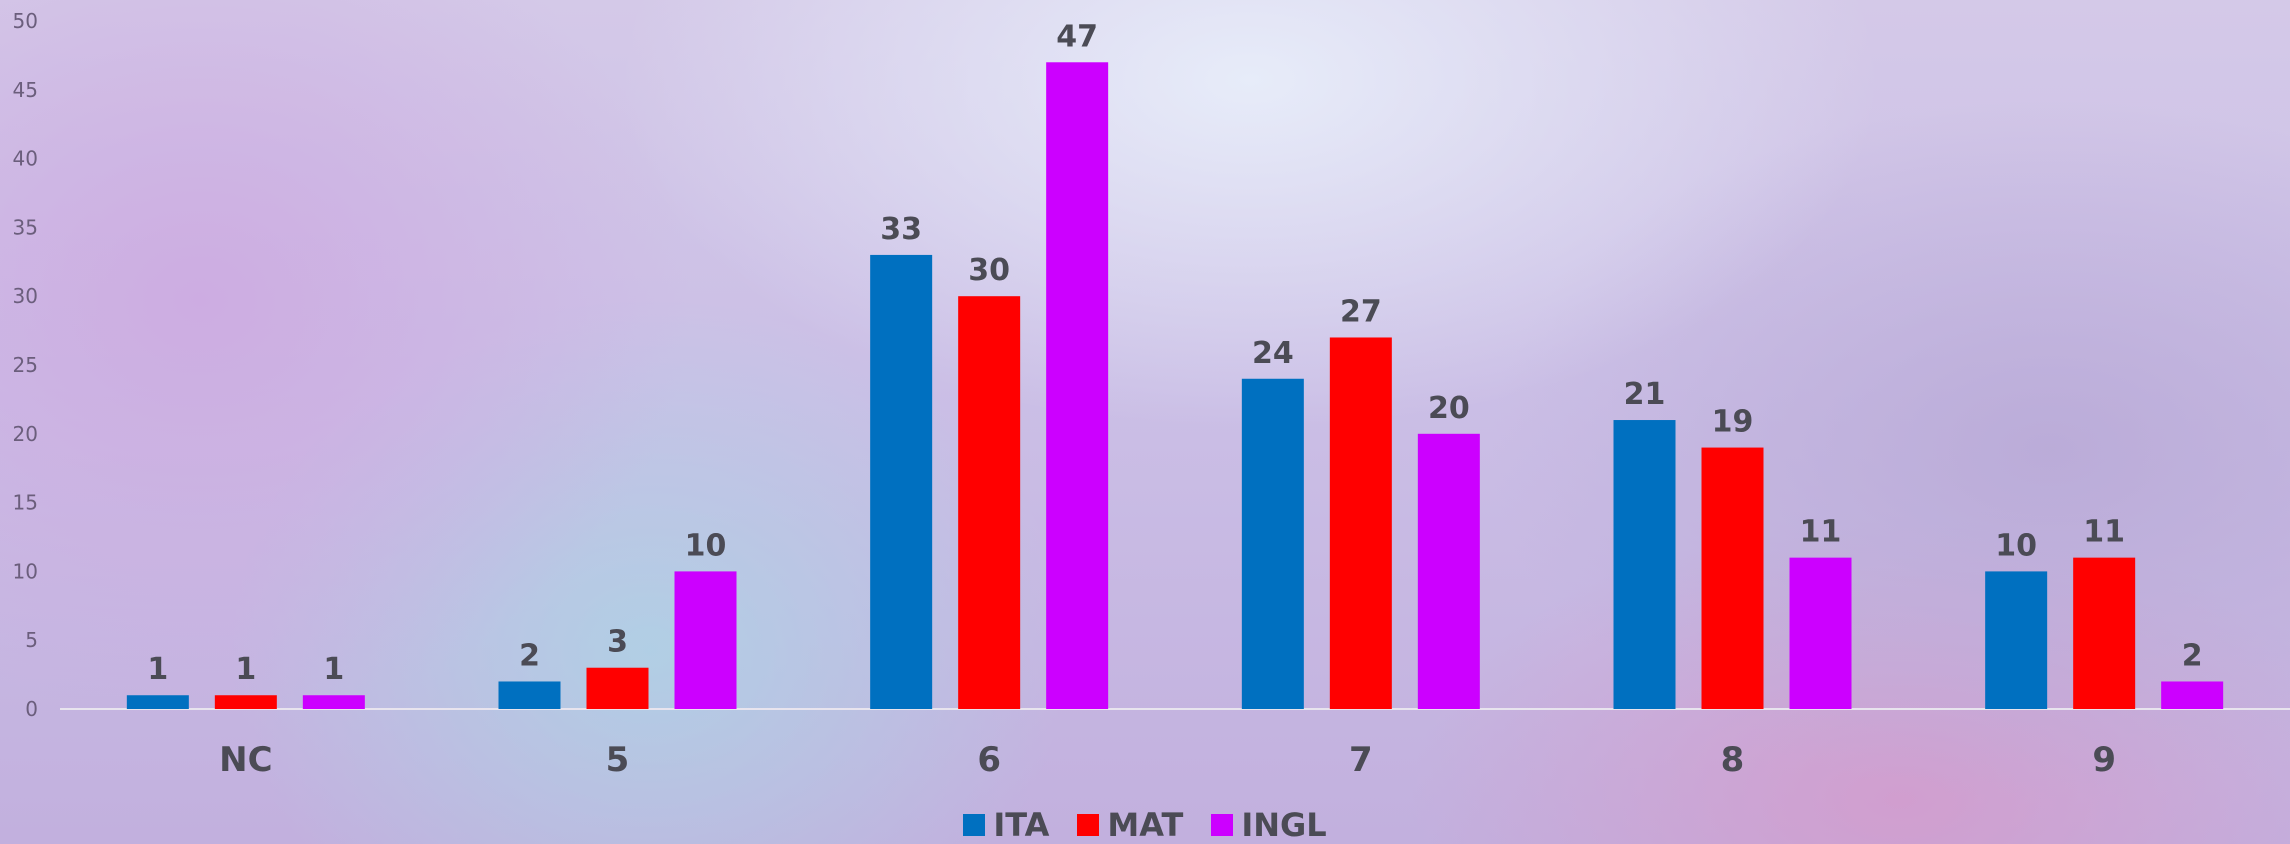 The image size is (2290, 844). I want to click on legend-item-mat: MAT, so click(1130, 825).